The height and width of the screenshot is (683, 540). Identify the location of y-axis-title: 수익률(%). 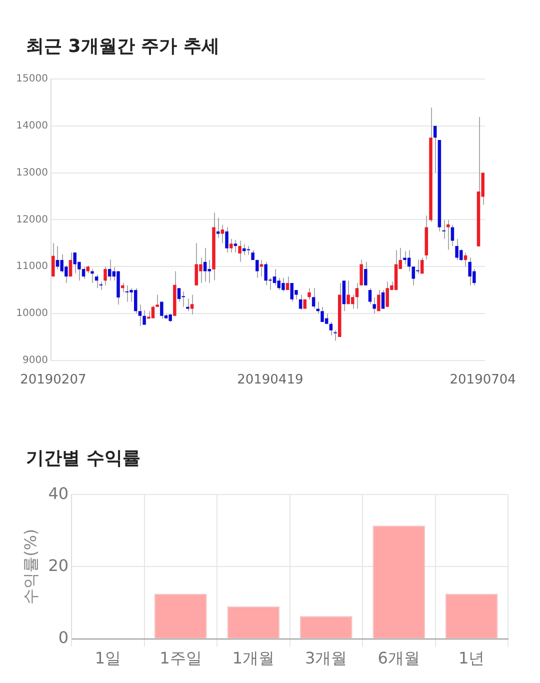
(30, 566).